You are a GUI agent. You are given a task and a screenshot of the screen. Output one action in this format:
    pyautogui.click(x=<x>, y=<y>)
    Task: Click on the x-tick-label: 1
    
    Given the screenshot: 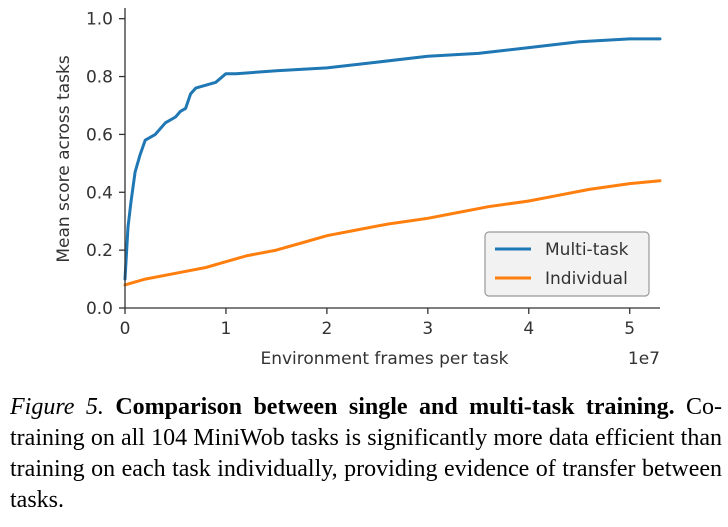 What is the action you would take?
    pyautogui.click(x=226, y=329)
    